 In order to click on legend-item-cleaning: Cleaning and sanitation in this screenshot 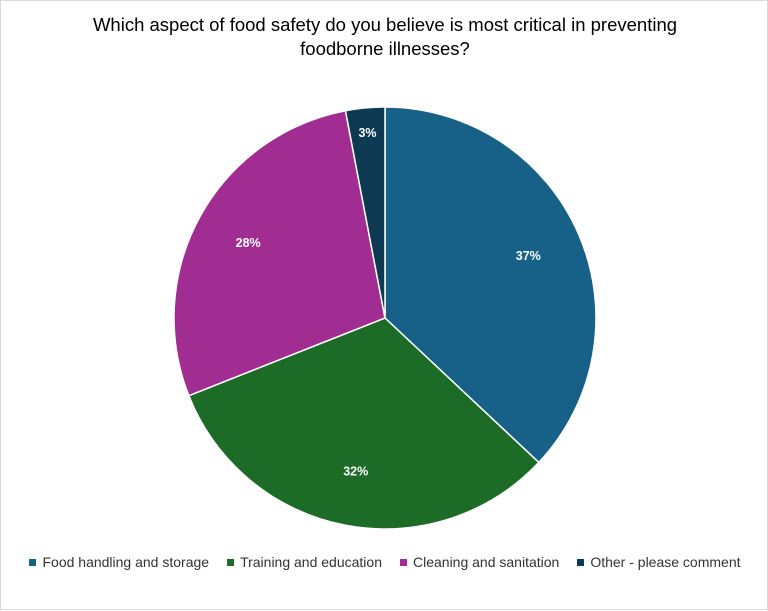, I will do `click(479, 562)`.